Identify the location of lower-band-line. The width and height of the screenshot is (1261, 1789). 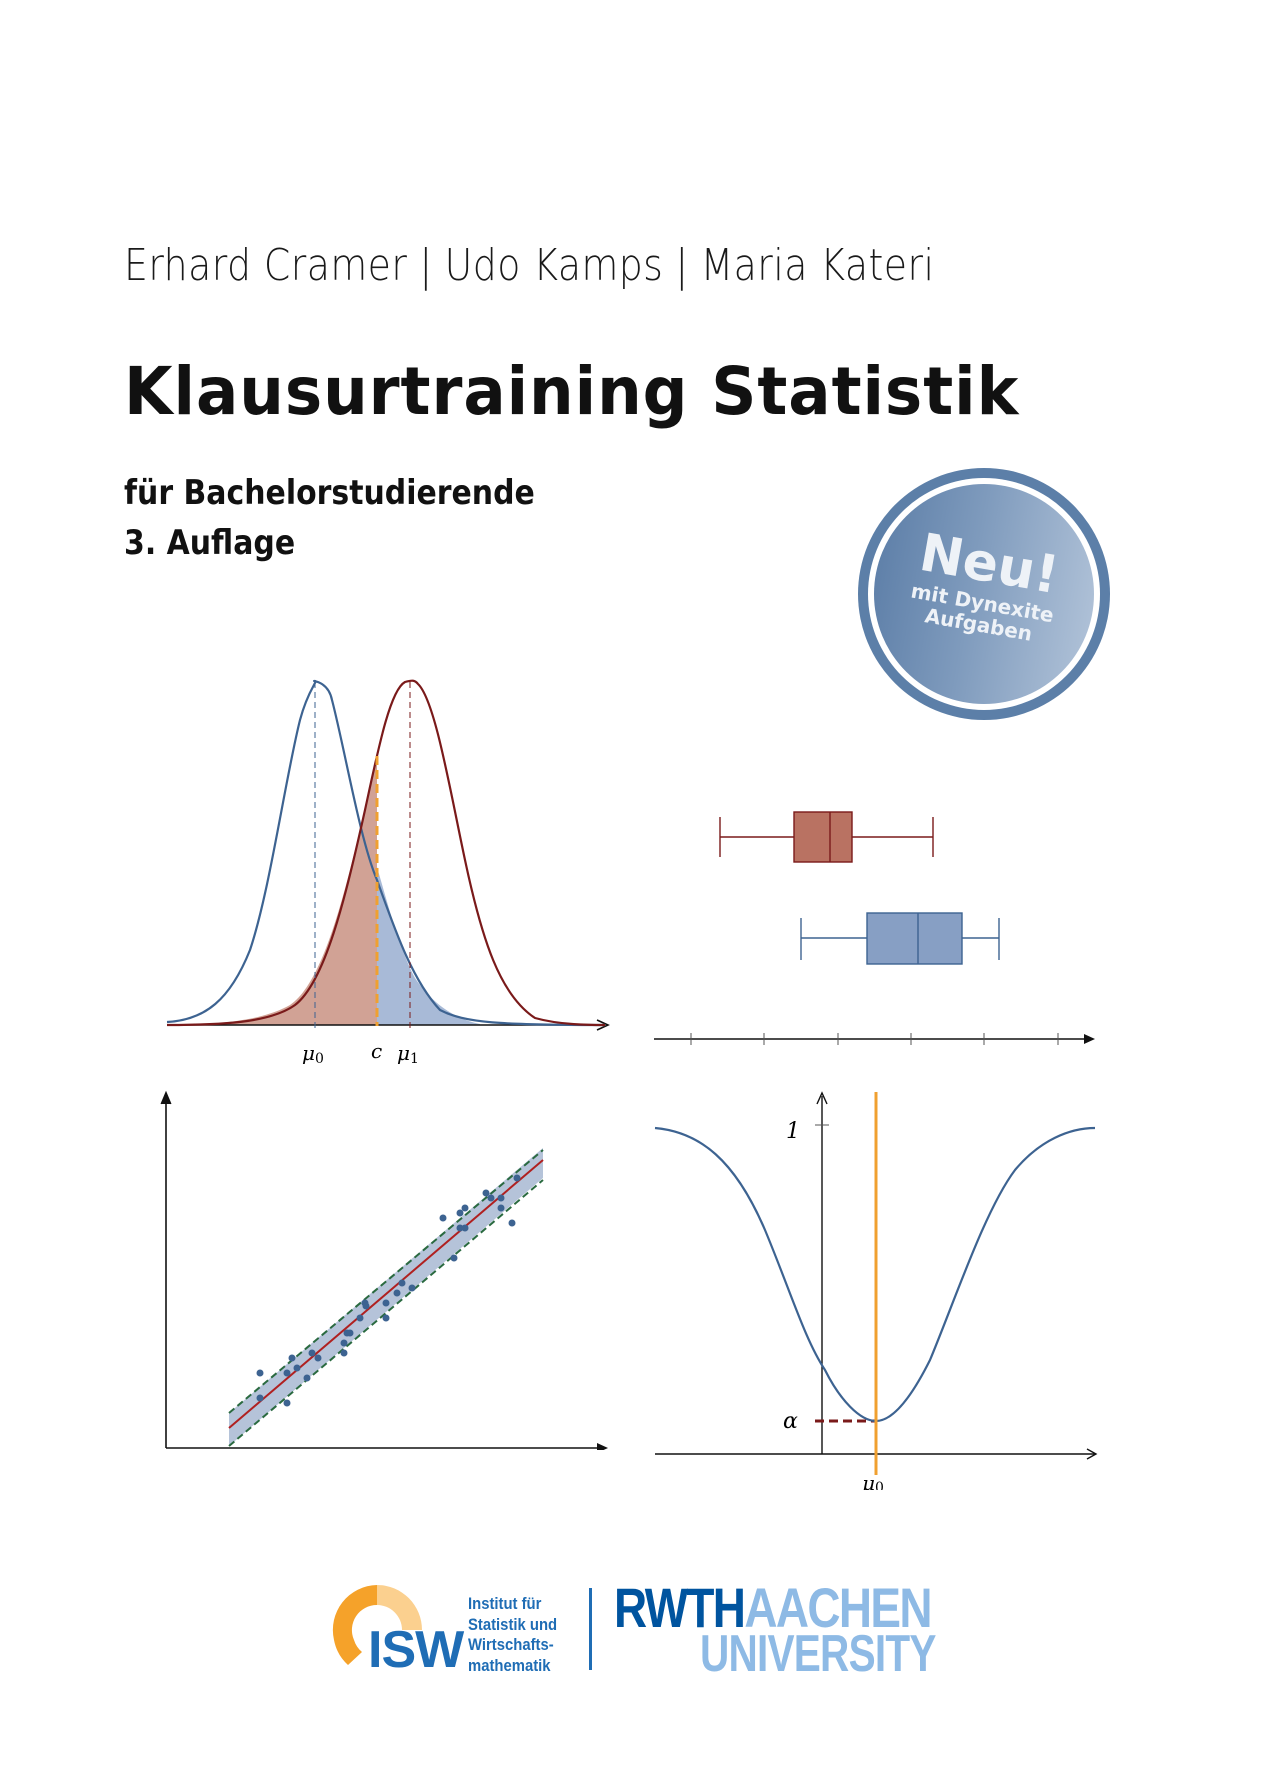
(386, 1313).